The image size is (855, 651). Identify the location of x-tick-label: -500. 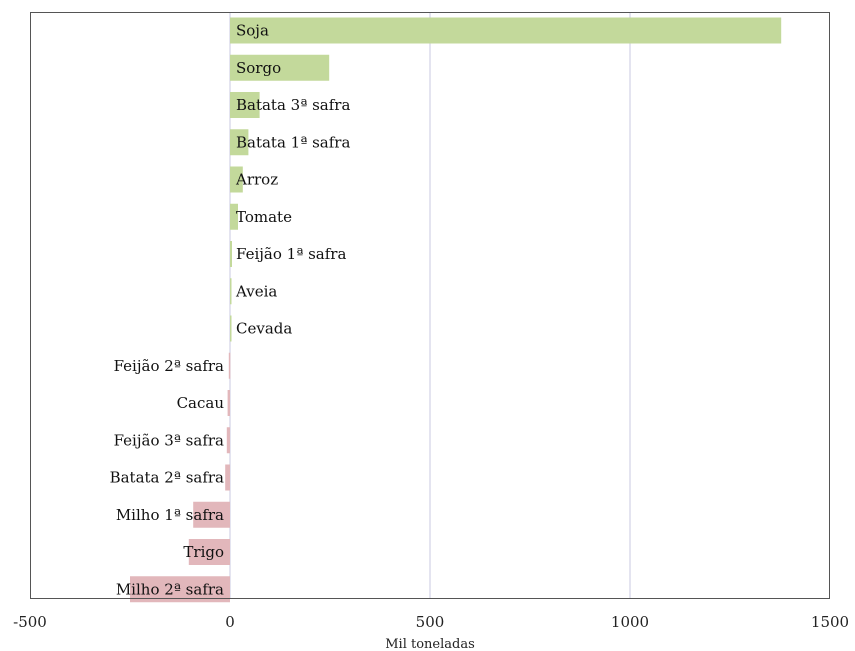
(30, 622).